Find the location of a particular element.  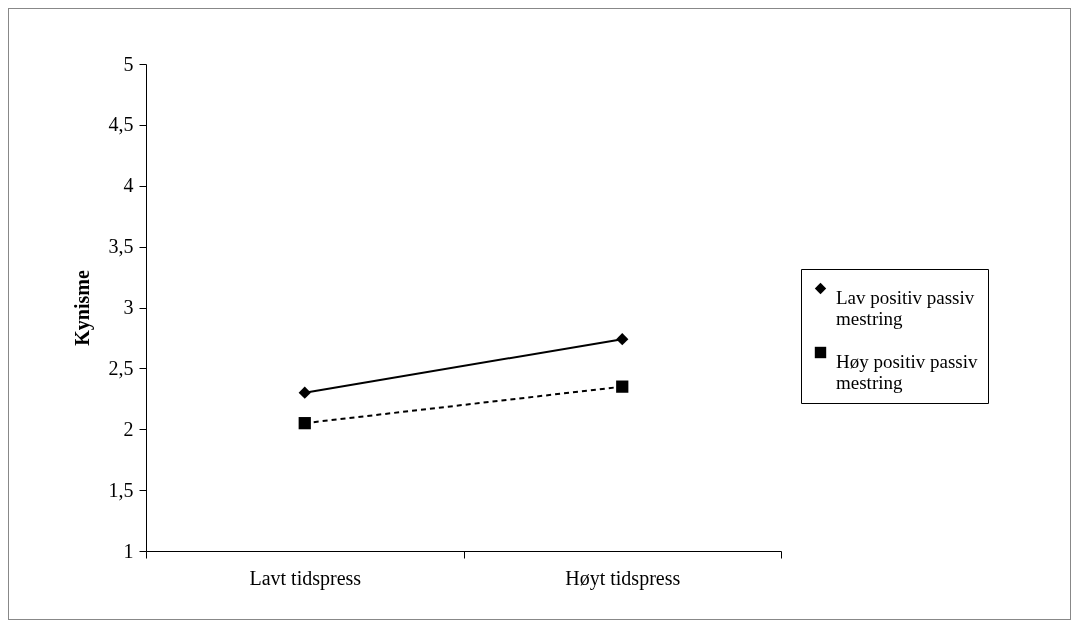

y-tick-label: 3 is located at coordinates (128, 307).